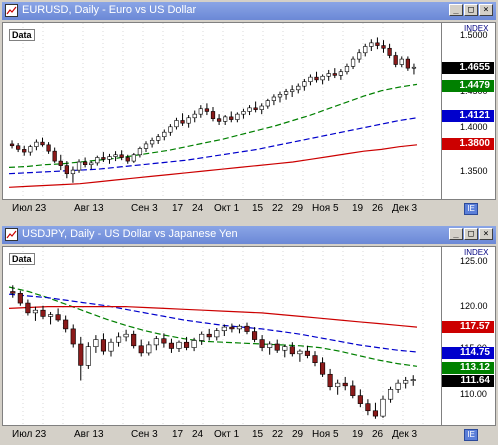  What do you see at coordinates (144, 434) in the screenshot?
I see `date-label: Сен 3` at bounding box center [144, 434].